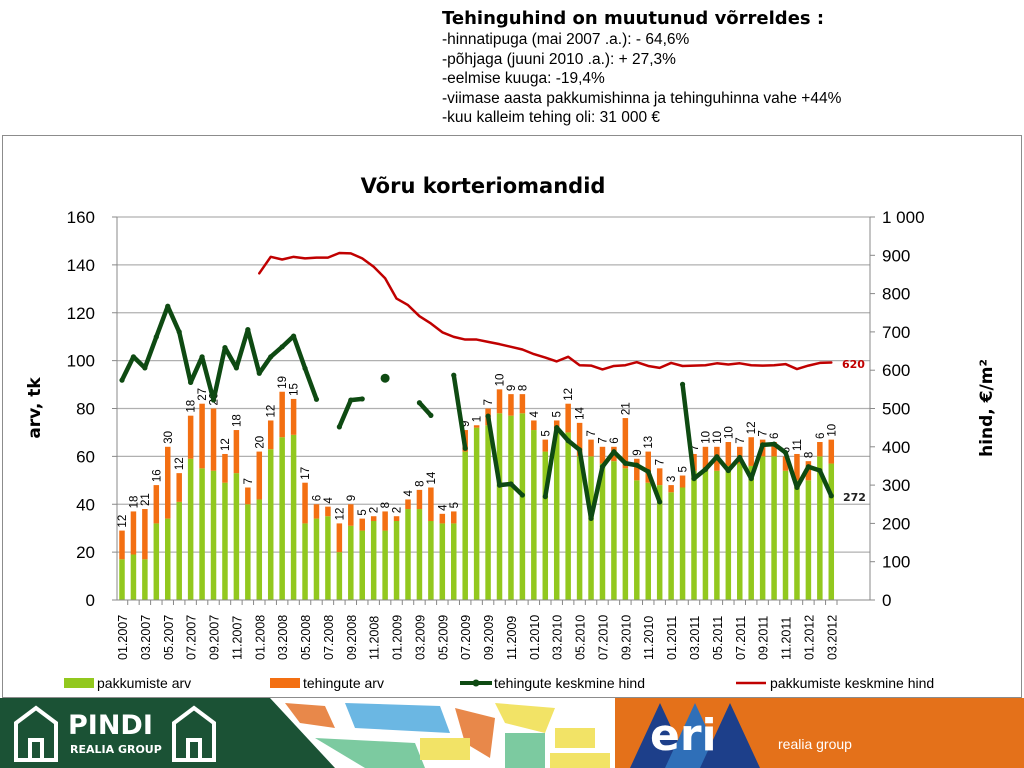 The image size is (1024, 768). What do you see at coordinates (672, 479) in the screenshot?
I see `data-label: 3` at bounding box center [672, 479].